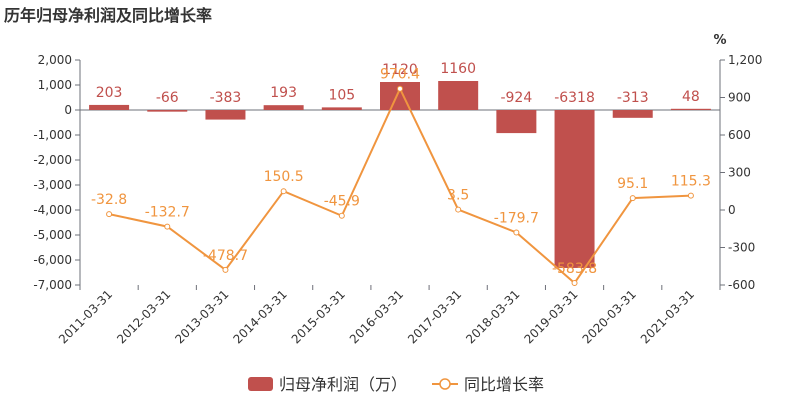  I want to click on legend-bar-swatch, so click(260, 384).